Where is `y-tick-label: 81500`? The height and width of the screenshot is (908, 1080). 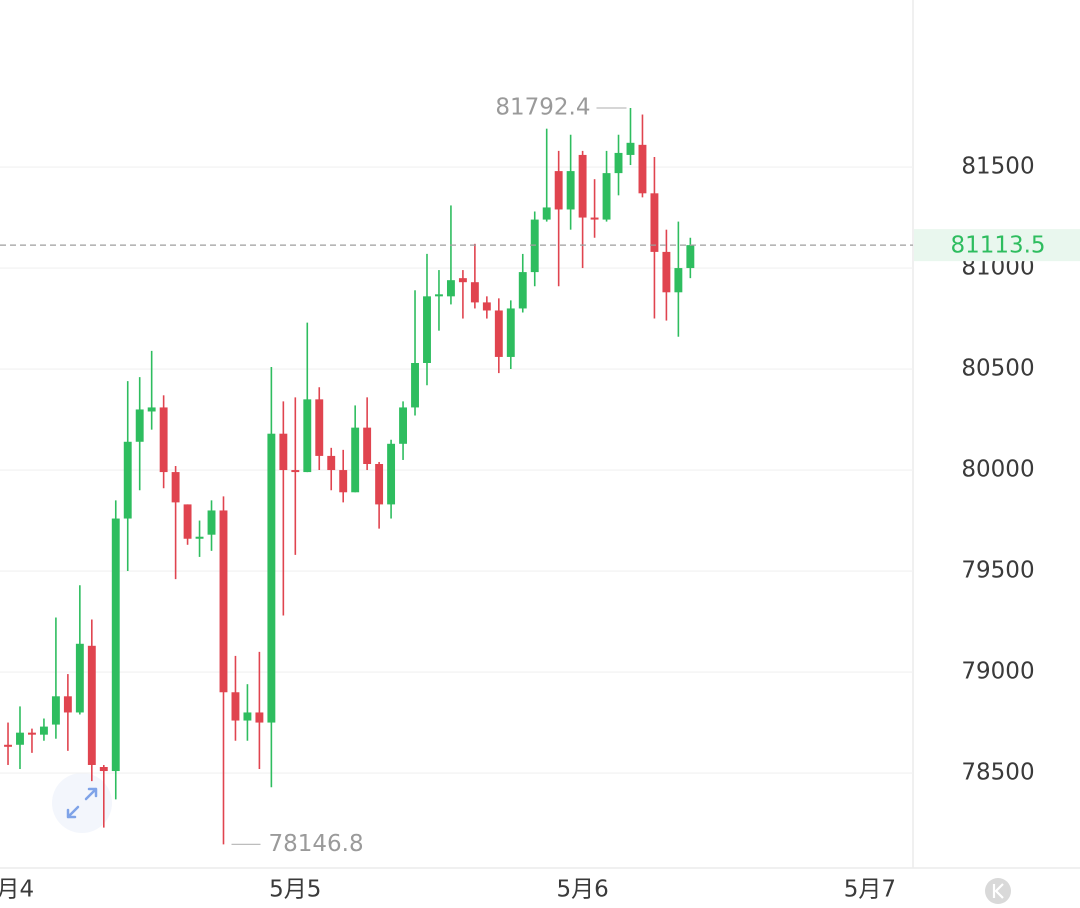
y-tick-label: 81500 is located at coordinates (997, 167).